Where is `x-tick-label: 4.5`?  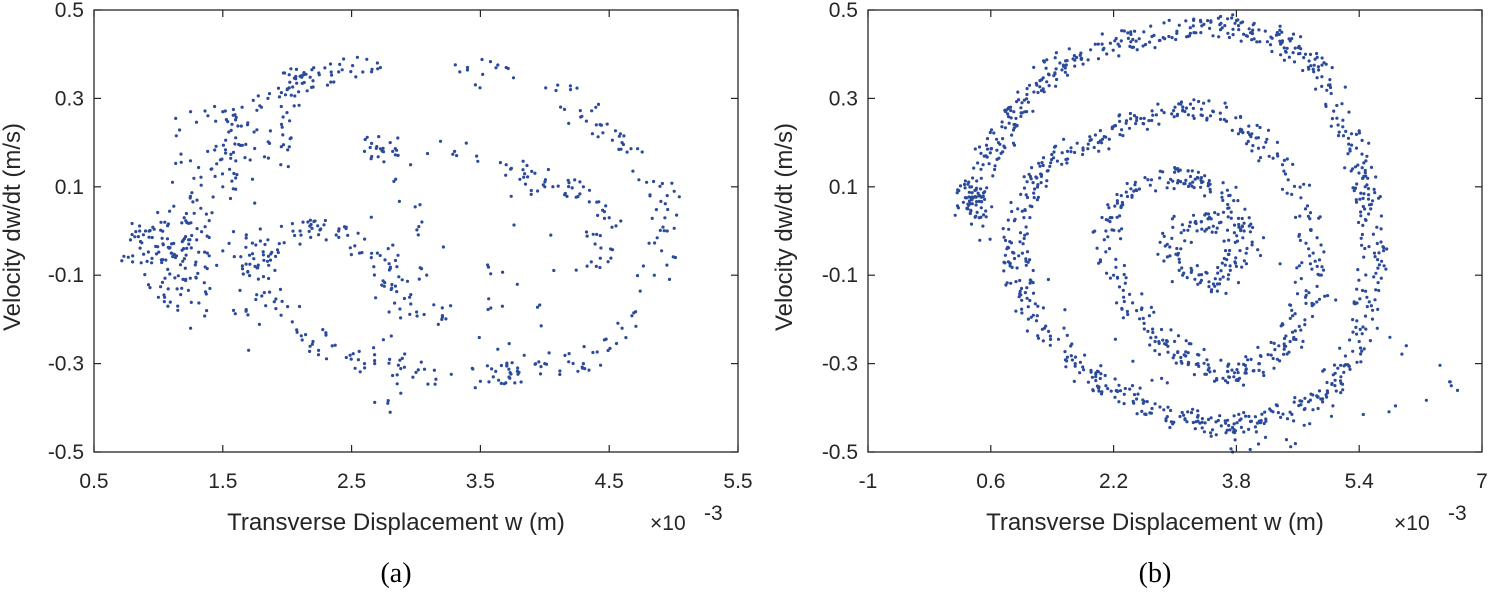 x-tick-label: 4.5 is located at coordinates (609, 481).